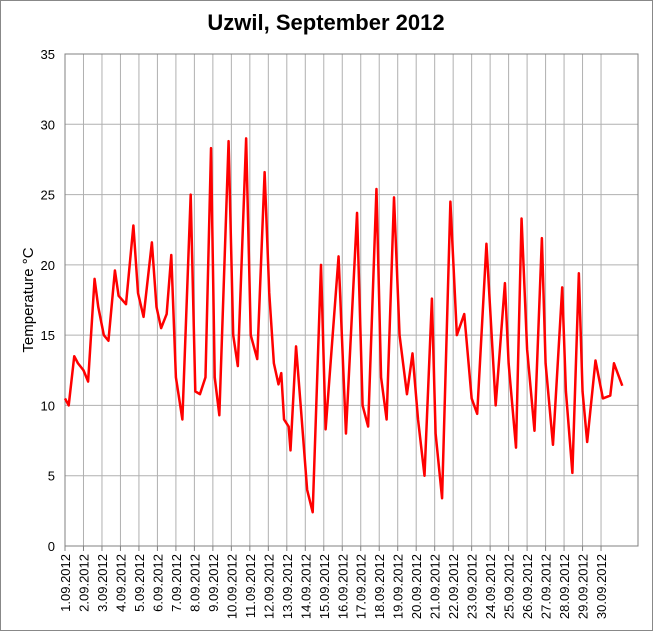 Image resolution: width=653 pixels, height=631 pixels. What do you see at coordinates (157, 583) in the screenshot?
I see `x-tick-label: 6.09.2012` at bounding box center [157, 583].